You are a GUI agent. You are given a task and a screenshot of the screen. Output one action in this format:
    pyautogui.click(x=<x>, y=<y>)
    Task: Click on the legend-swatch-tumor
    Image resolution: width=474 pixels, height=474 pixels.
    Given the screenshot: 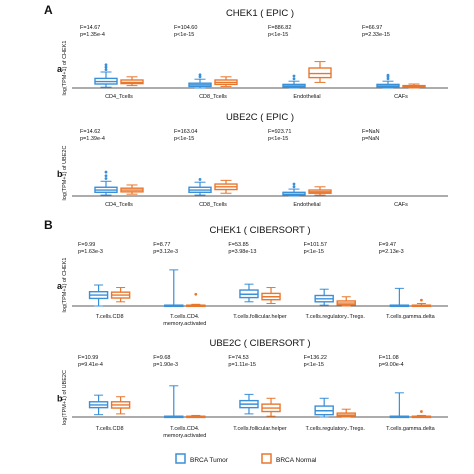 What is the action you would take?
    pyautogui.click(x=180, y=458)
    